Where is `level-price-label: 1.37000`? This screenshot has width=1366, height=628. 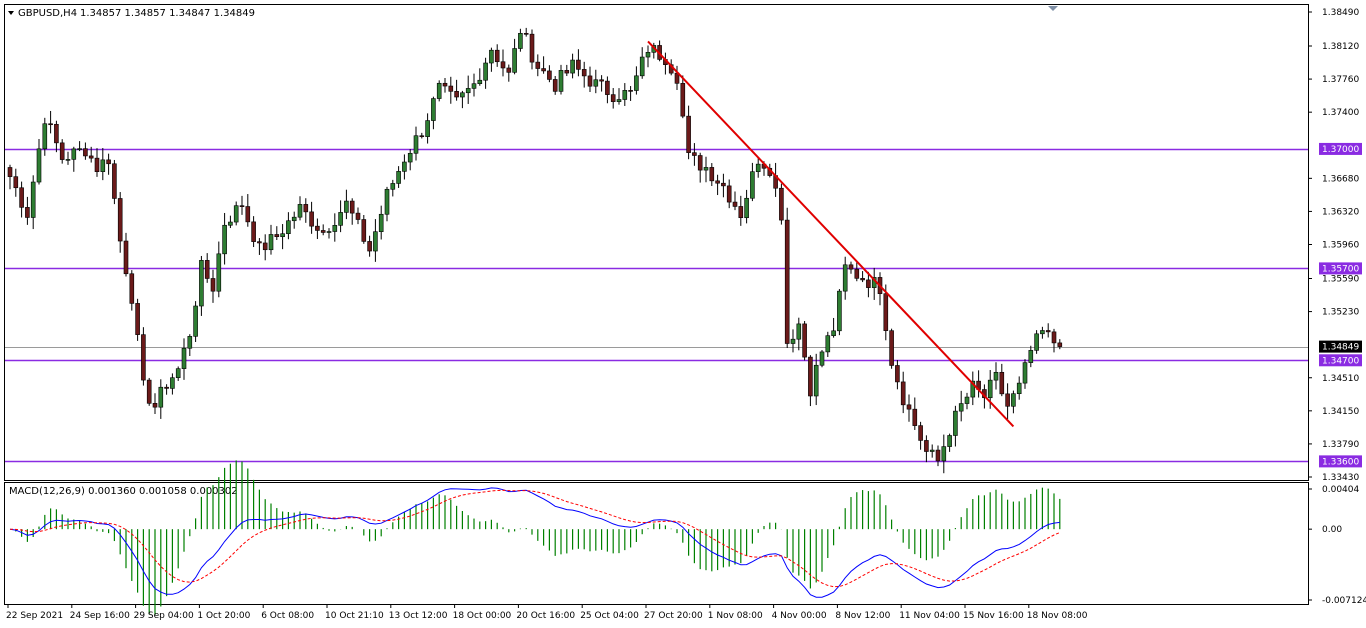 level-price-label: 1.37000 is located at coordinates (1340, 150).